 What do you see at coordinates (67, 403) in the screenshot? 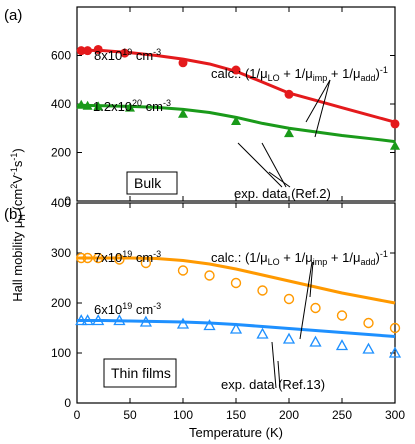
I see `y-tick-label-b-0: 0` at bounding box center [67, 403].